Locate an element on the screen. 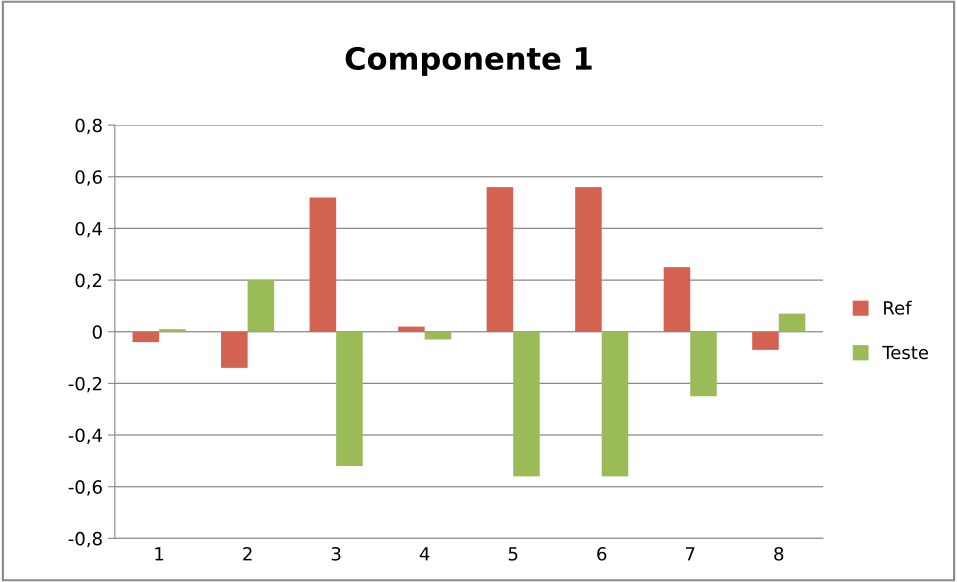  x-tick-label: 6 is located at coordinates (601, 554).